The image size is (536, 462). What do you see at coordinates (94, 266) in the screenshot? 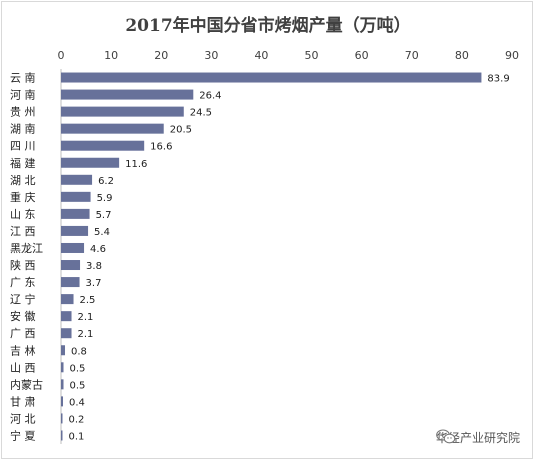
I see `value-label: 3.8` at bounding box center [94, 266].